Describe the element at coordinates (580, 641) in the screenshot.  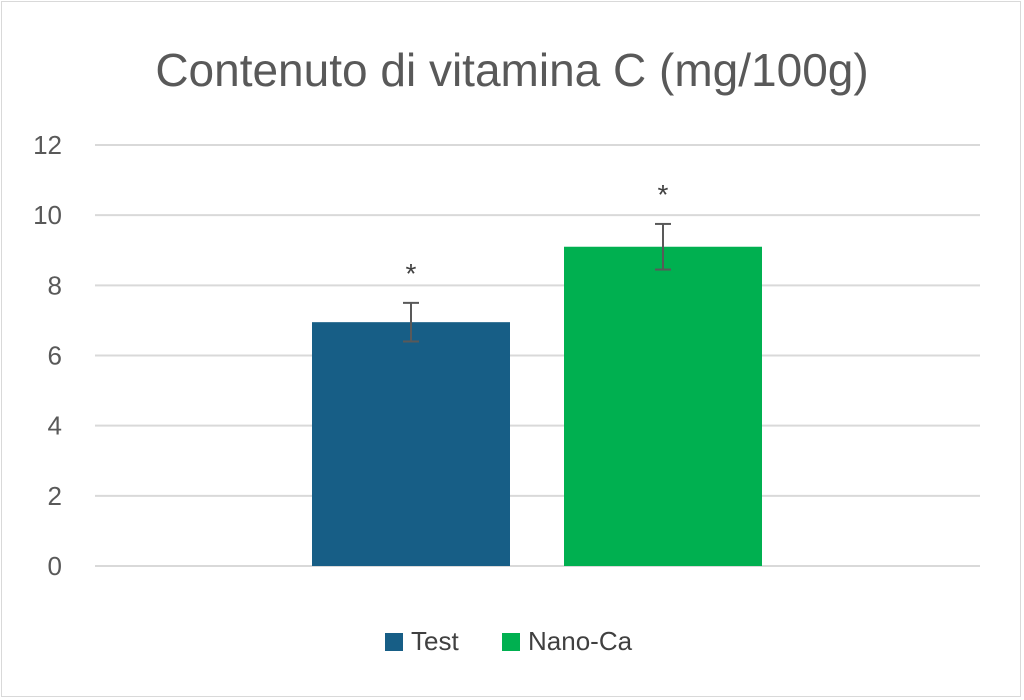
I see `legend-label: Nano-Ca` at that location.